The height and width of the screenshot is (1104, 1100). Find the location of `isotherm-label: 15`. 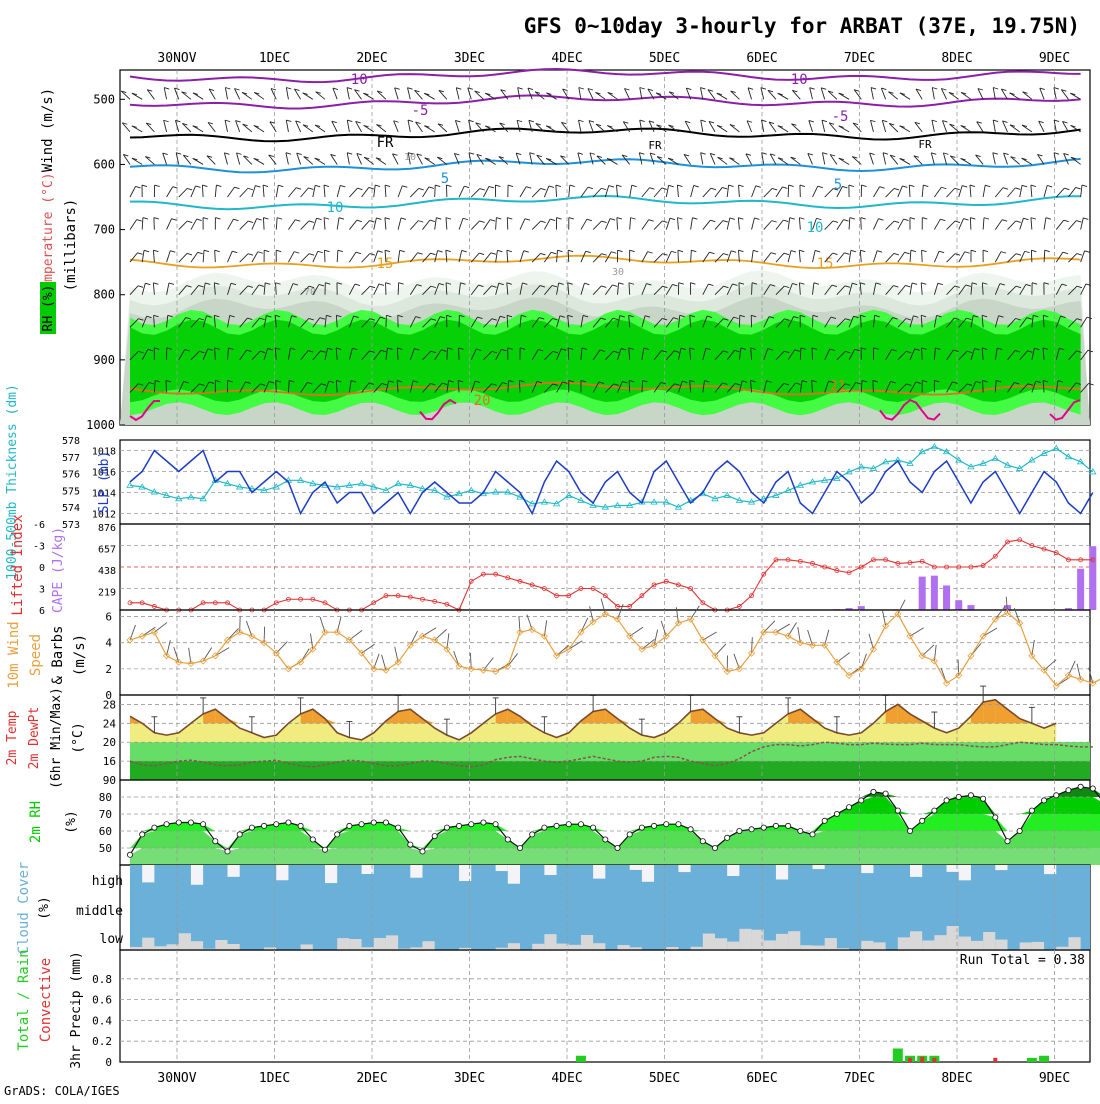

isotherm-label: 15 is located at coordinates (385, 264).